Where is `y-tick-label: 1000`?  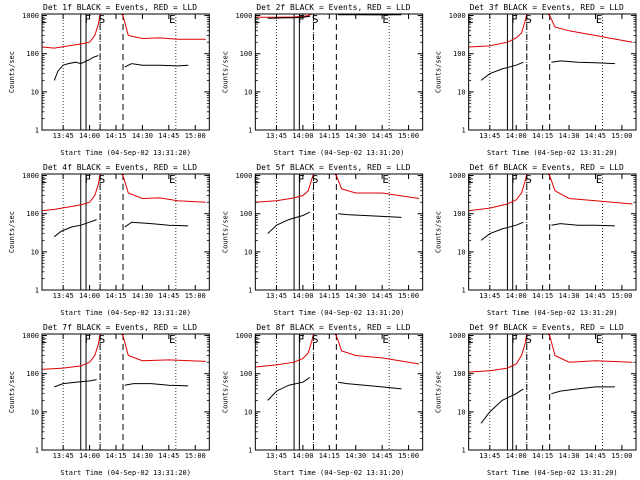 y-tick-label: 1000 is located at coordinates (30, 176).